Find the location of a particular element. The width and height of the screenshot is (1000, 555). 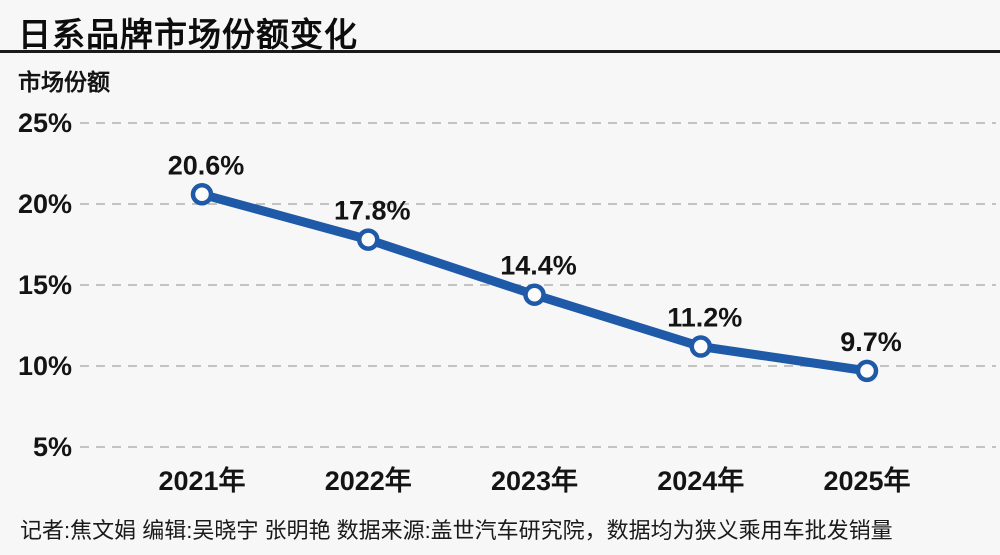

x-tick-label: 2025年 is located at coordinates (866, 480).